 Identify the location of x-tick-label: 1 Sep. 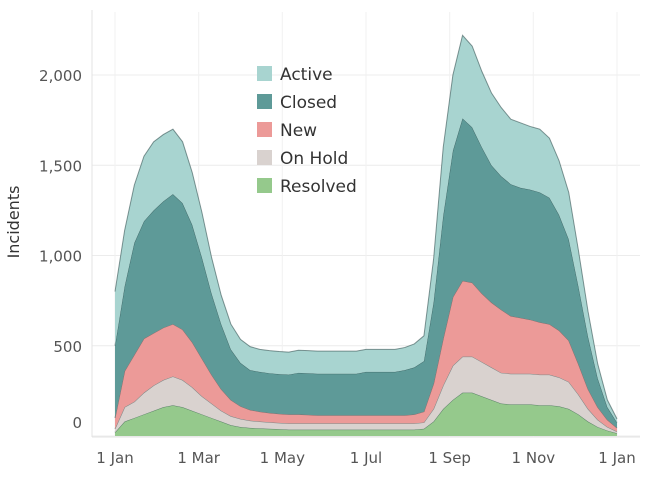
(449, 458).